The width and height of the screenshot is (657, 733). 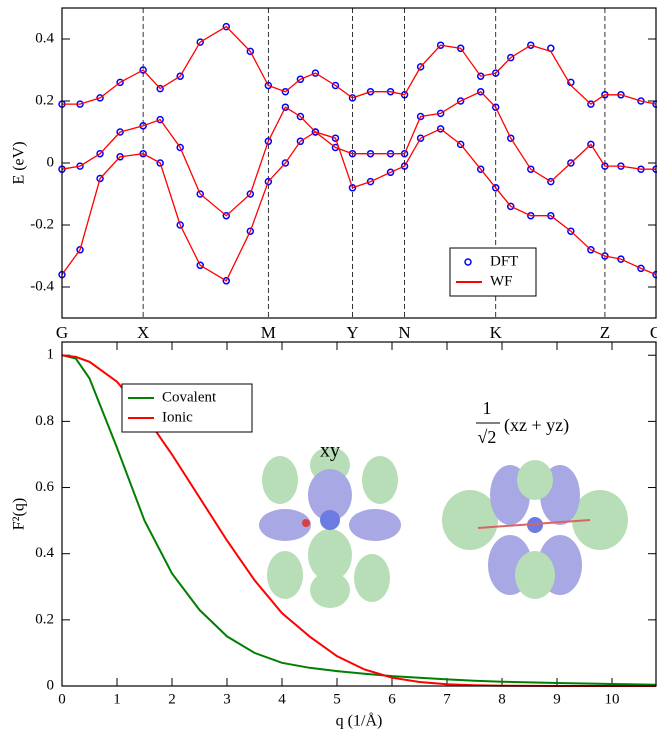 I want to click on x-tick-label: K, so click(x=496, y=332).